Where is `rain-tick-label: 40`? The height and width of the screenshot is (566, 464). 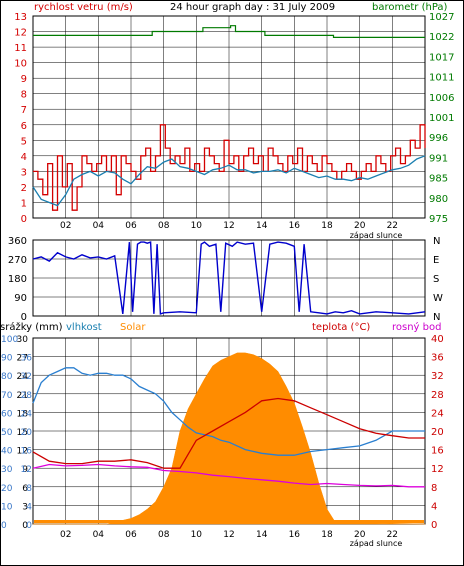
rain-tick-label: 40 is located at coordinates (7, 452).